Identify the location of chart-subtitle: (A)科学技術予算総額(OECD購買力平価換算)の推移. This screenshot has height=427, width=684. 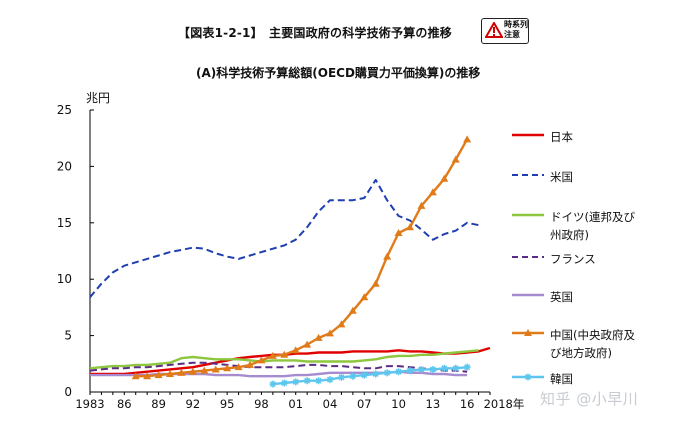
(338, 73).